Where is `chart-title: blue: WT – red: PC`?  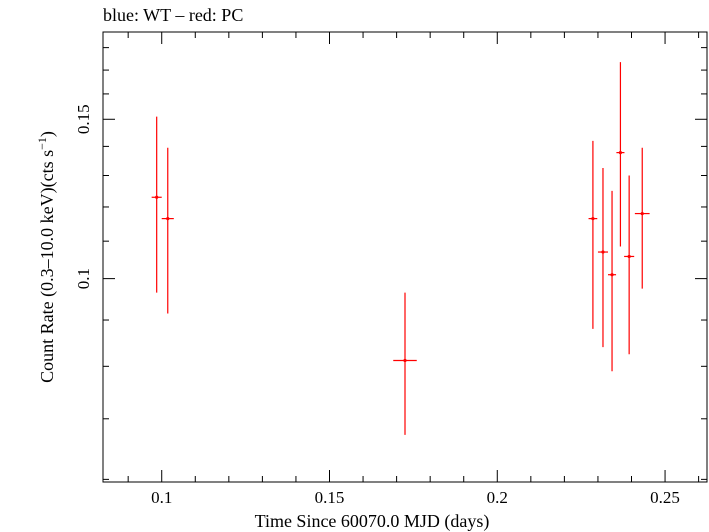
chart-title: blue: WT – red: PC is located at coordinates (173, 15).